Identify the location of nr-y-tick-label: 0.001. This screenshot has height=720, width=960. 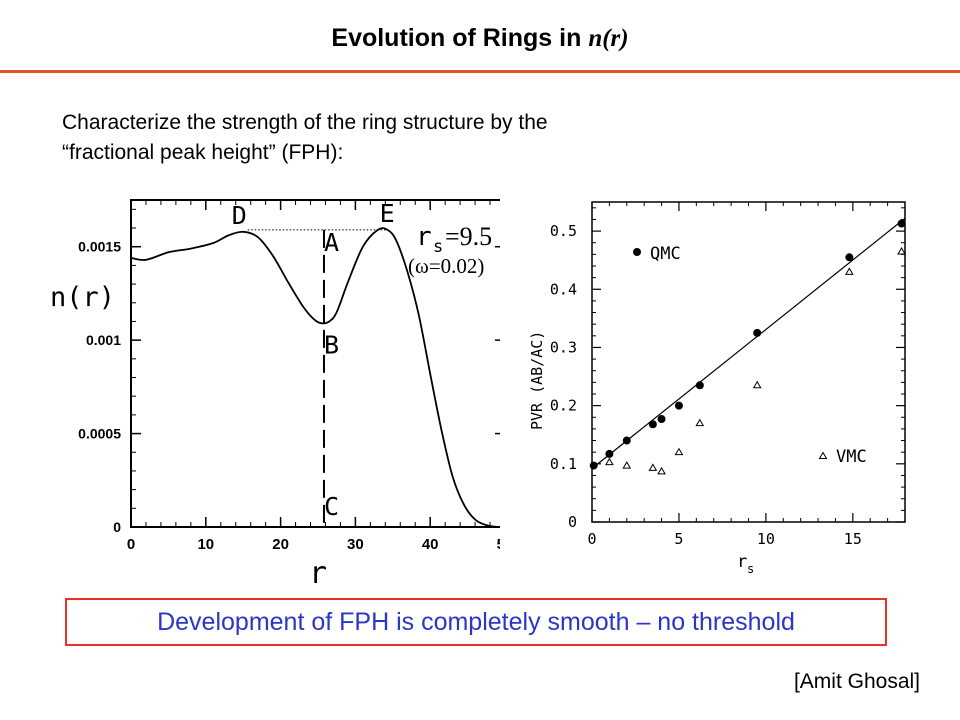
(103, 340).